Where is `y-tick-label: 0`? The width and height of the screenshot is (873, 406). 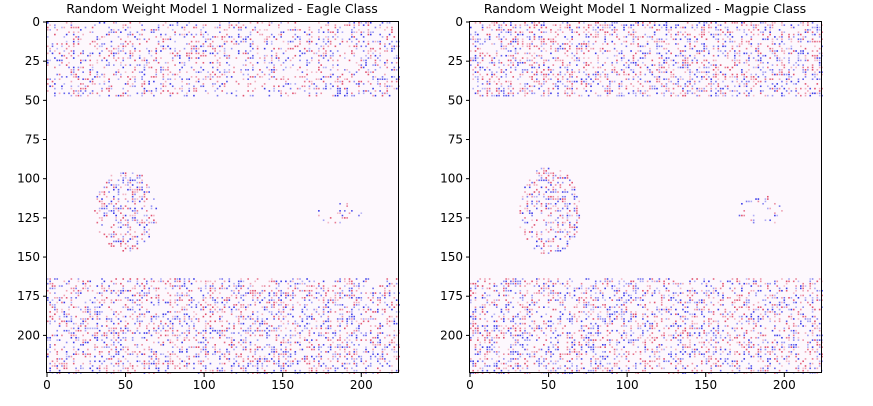
y-tick-label: 0 is located at coordinates (36, 22).